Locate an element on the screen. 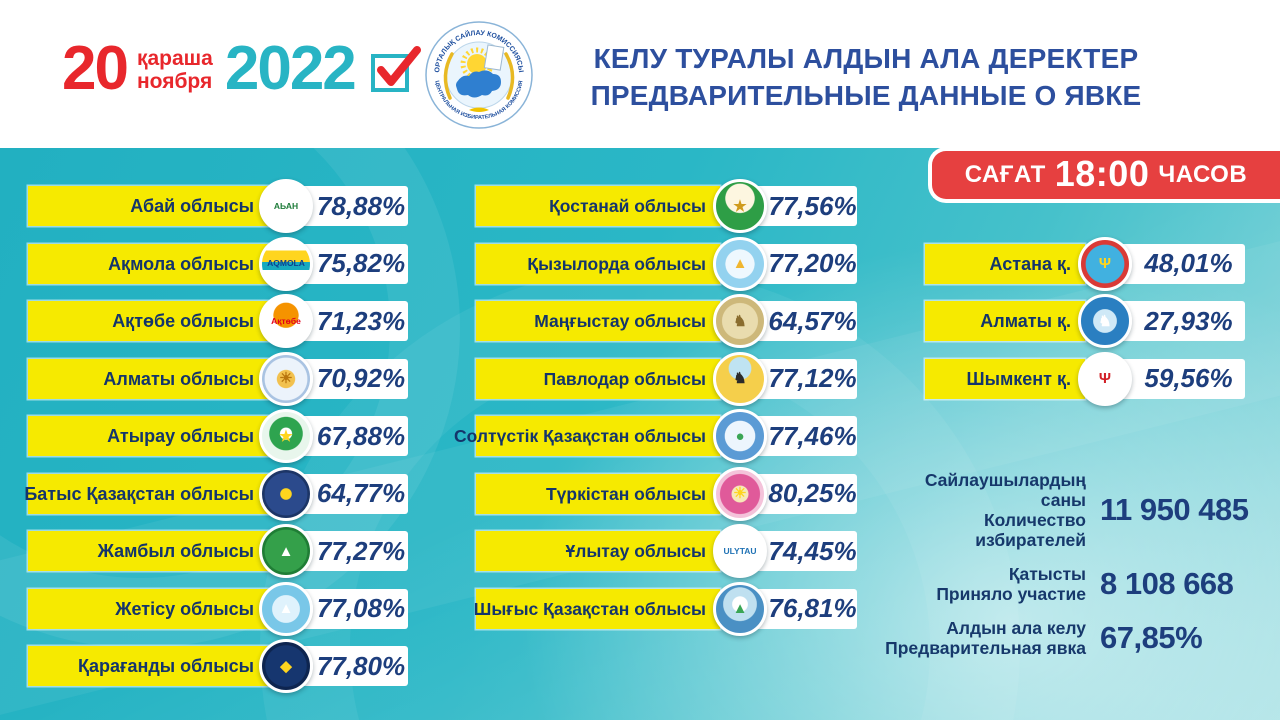 Image resolution: width=1280 pixels, height=720 pixels. date-month-kk: қараша is located at coordinates (174, 58).